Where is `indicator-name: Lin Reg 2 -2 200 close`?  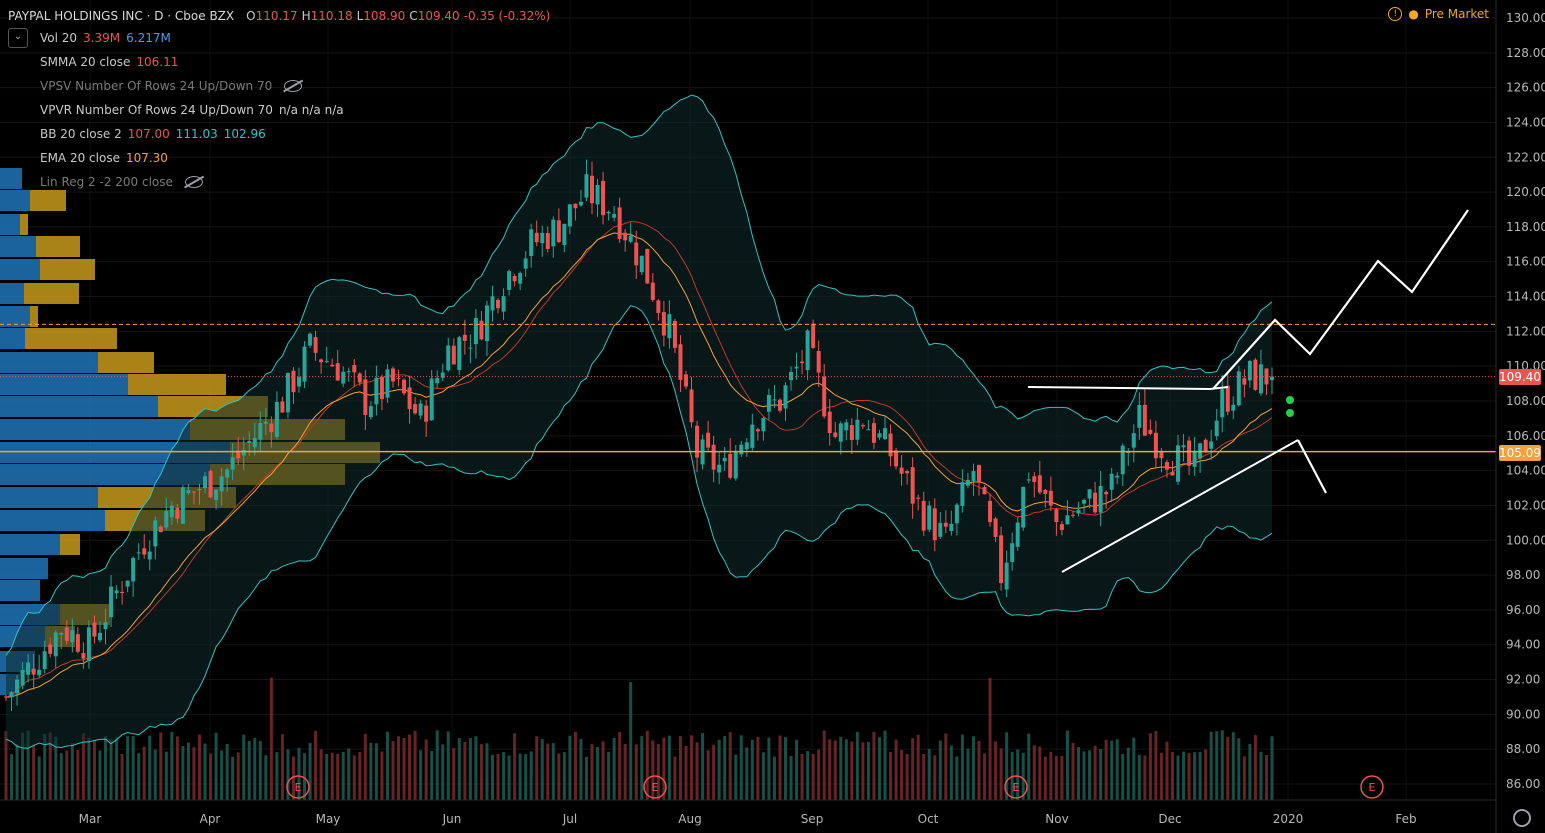 indicator-name: Lin Reg 2 -2 200 close is located at coordinates (106, 182).